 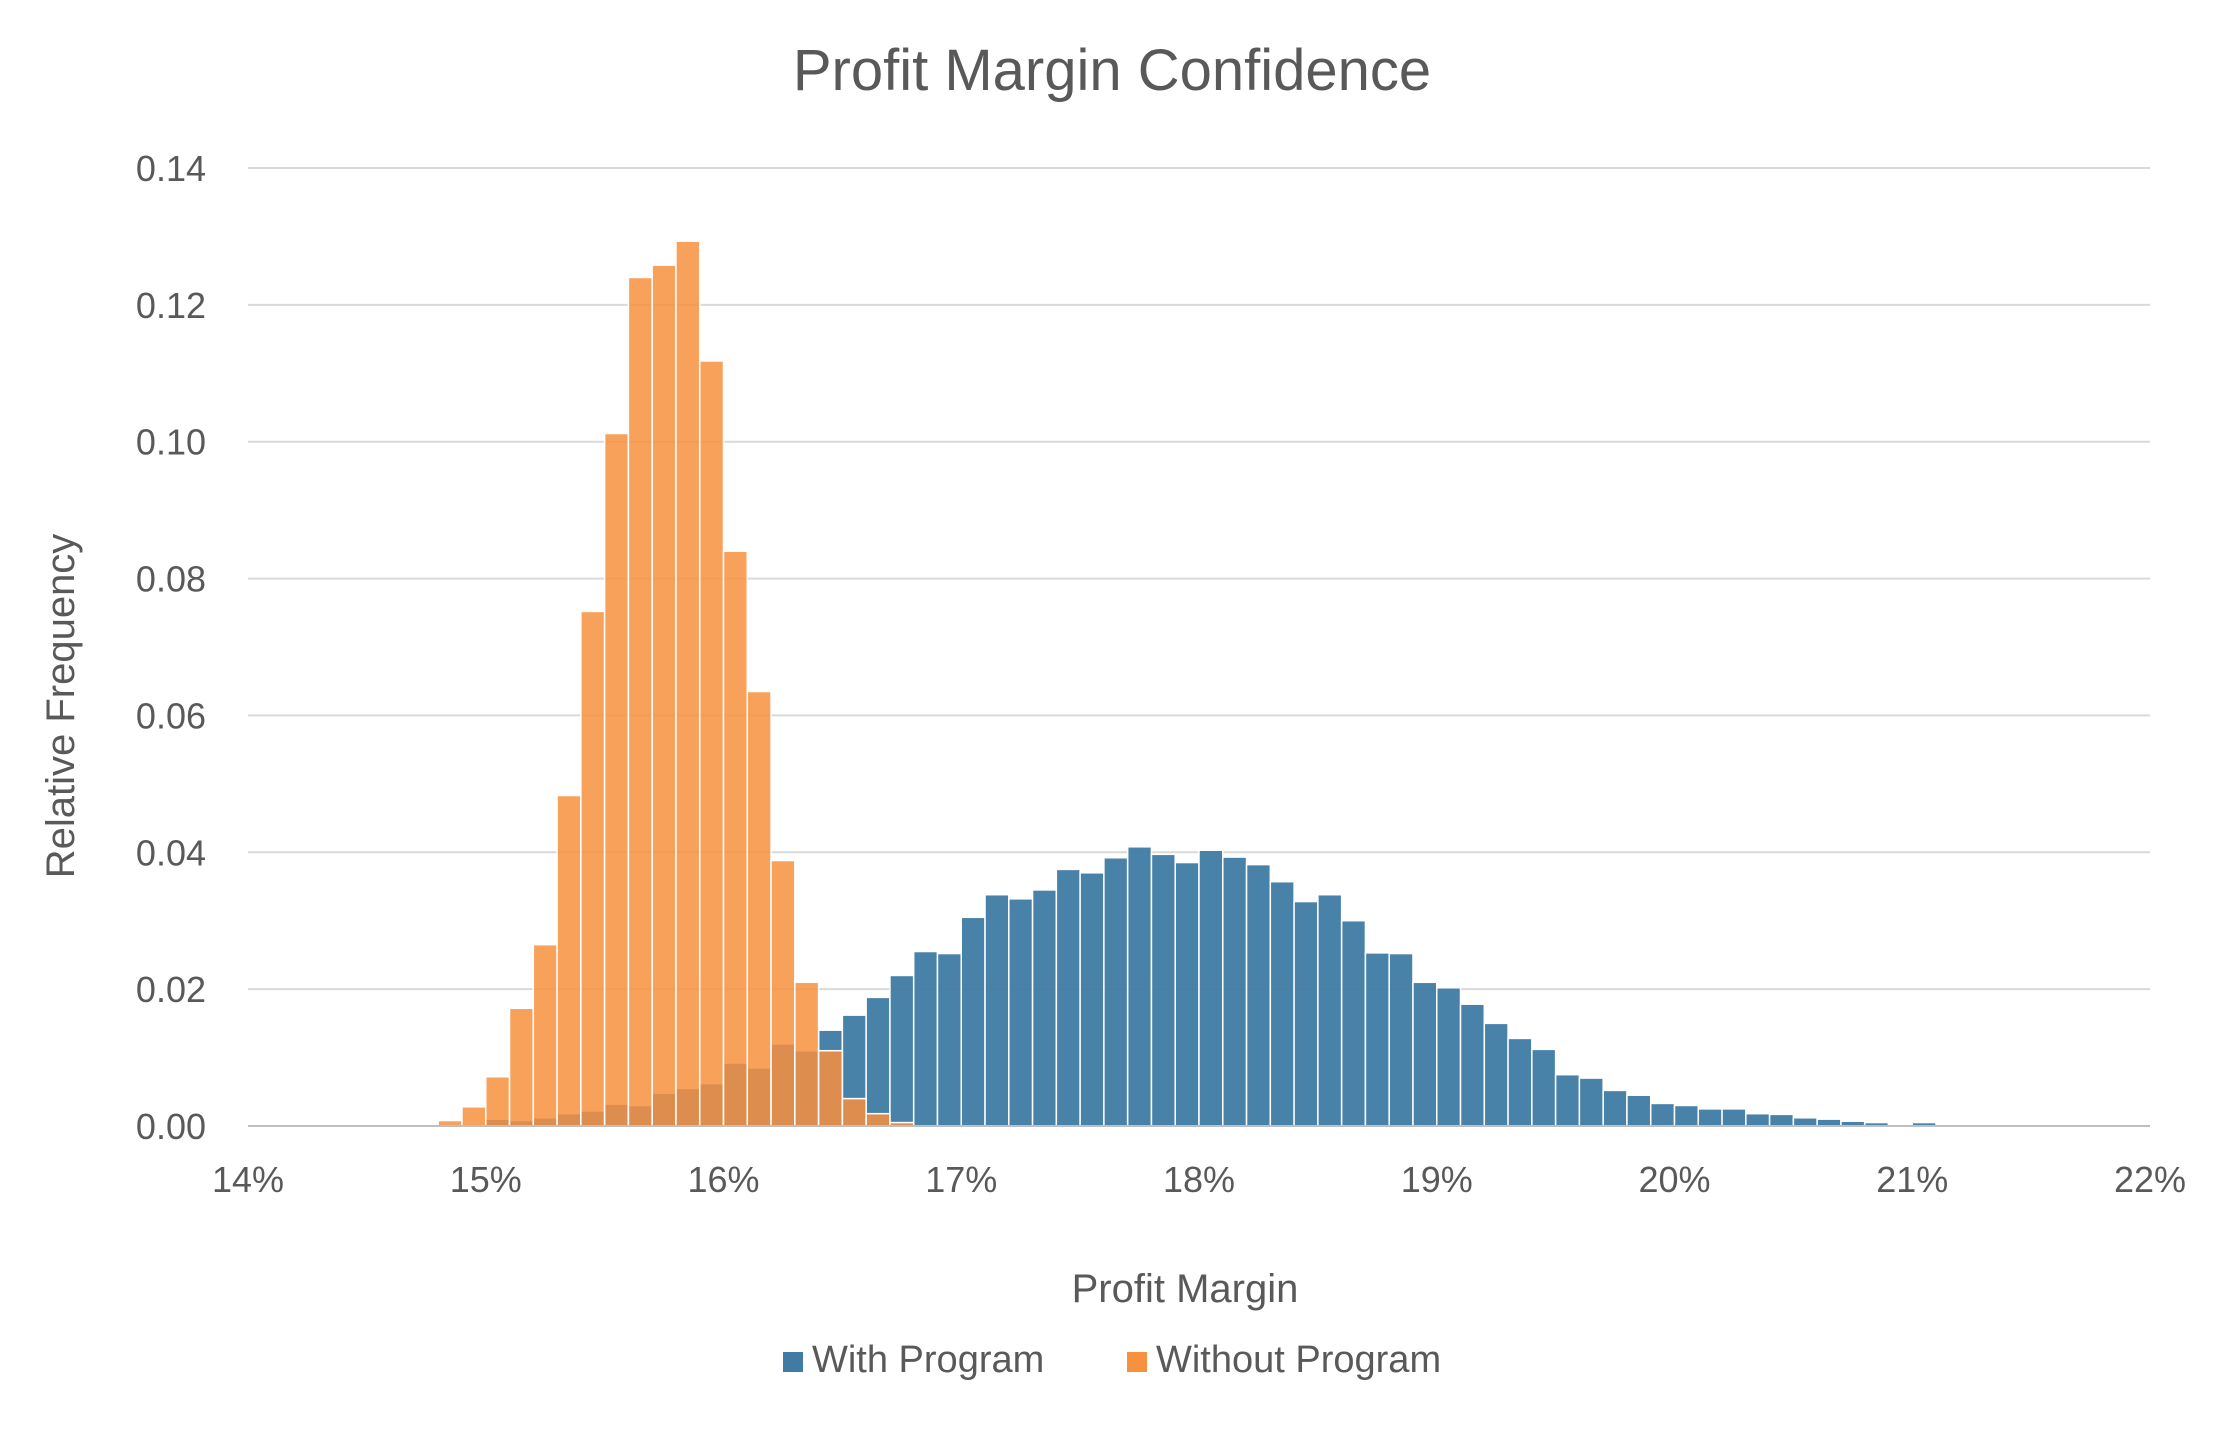 I want to click on x-tick-label: 22%, so click(x=2150, y=1179).